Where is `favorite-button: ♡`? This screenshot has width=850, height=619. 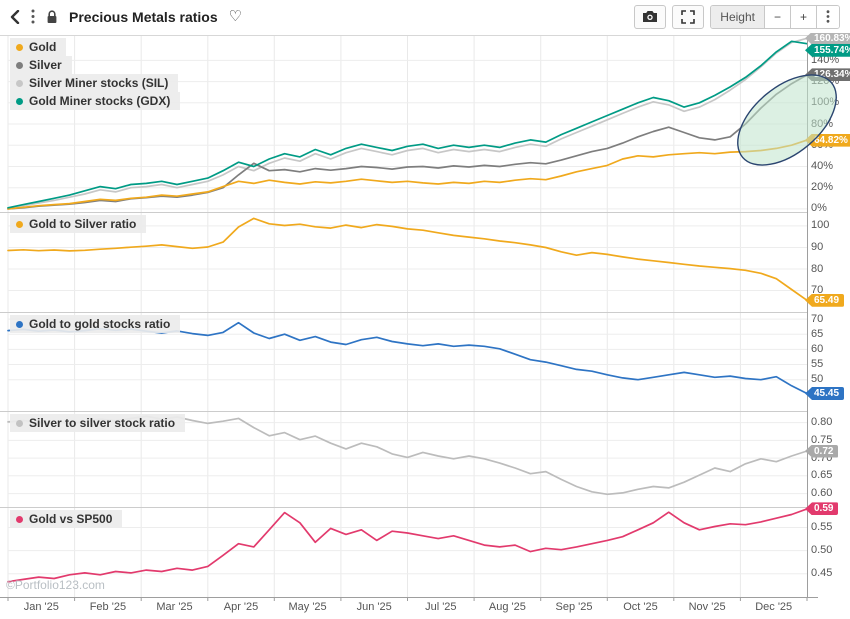 favorite-button: ♡ is located at coordinates (235, 16).